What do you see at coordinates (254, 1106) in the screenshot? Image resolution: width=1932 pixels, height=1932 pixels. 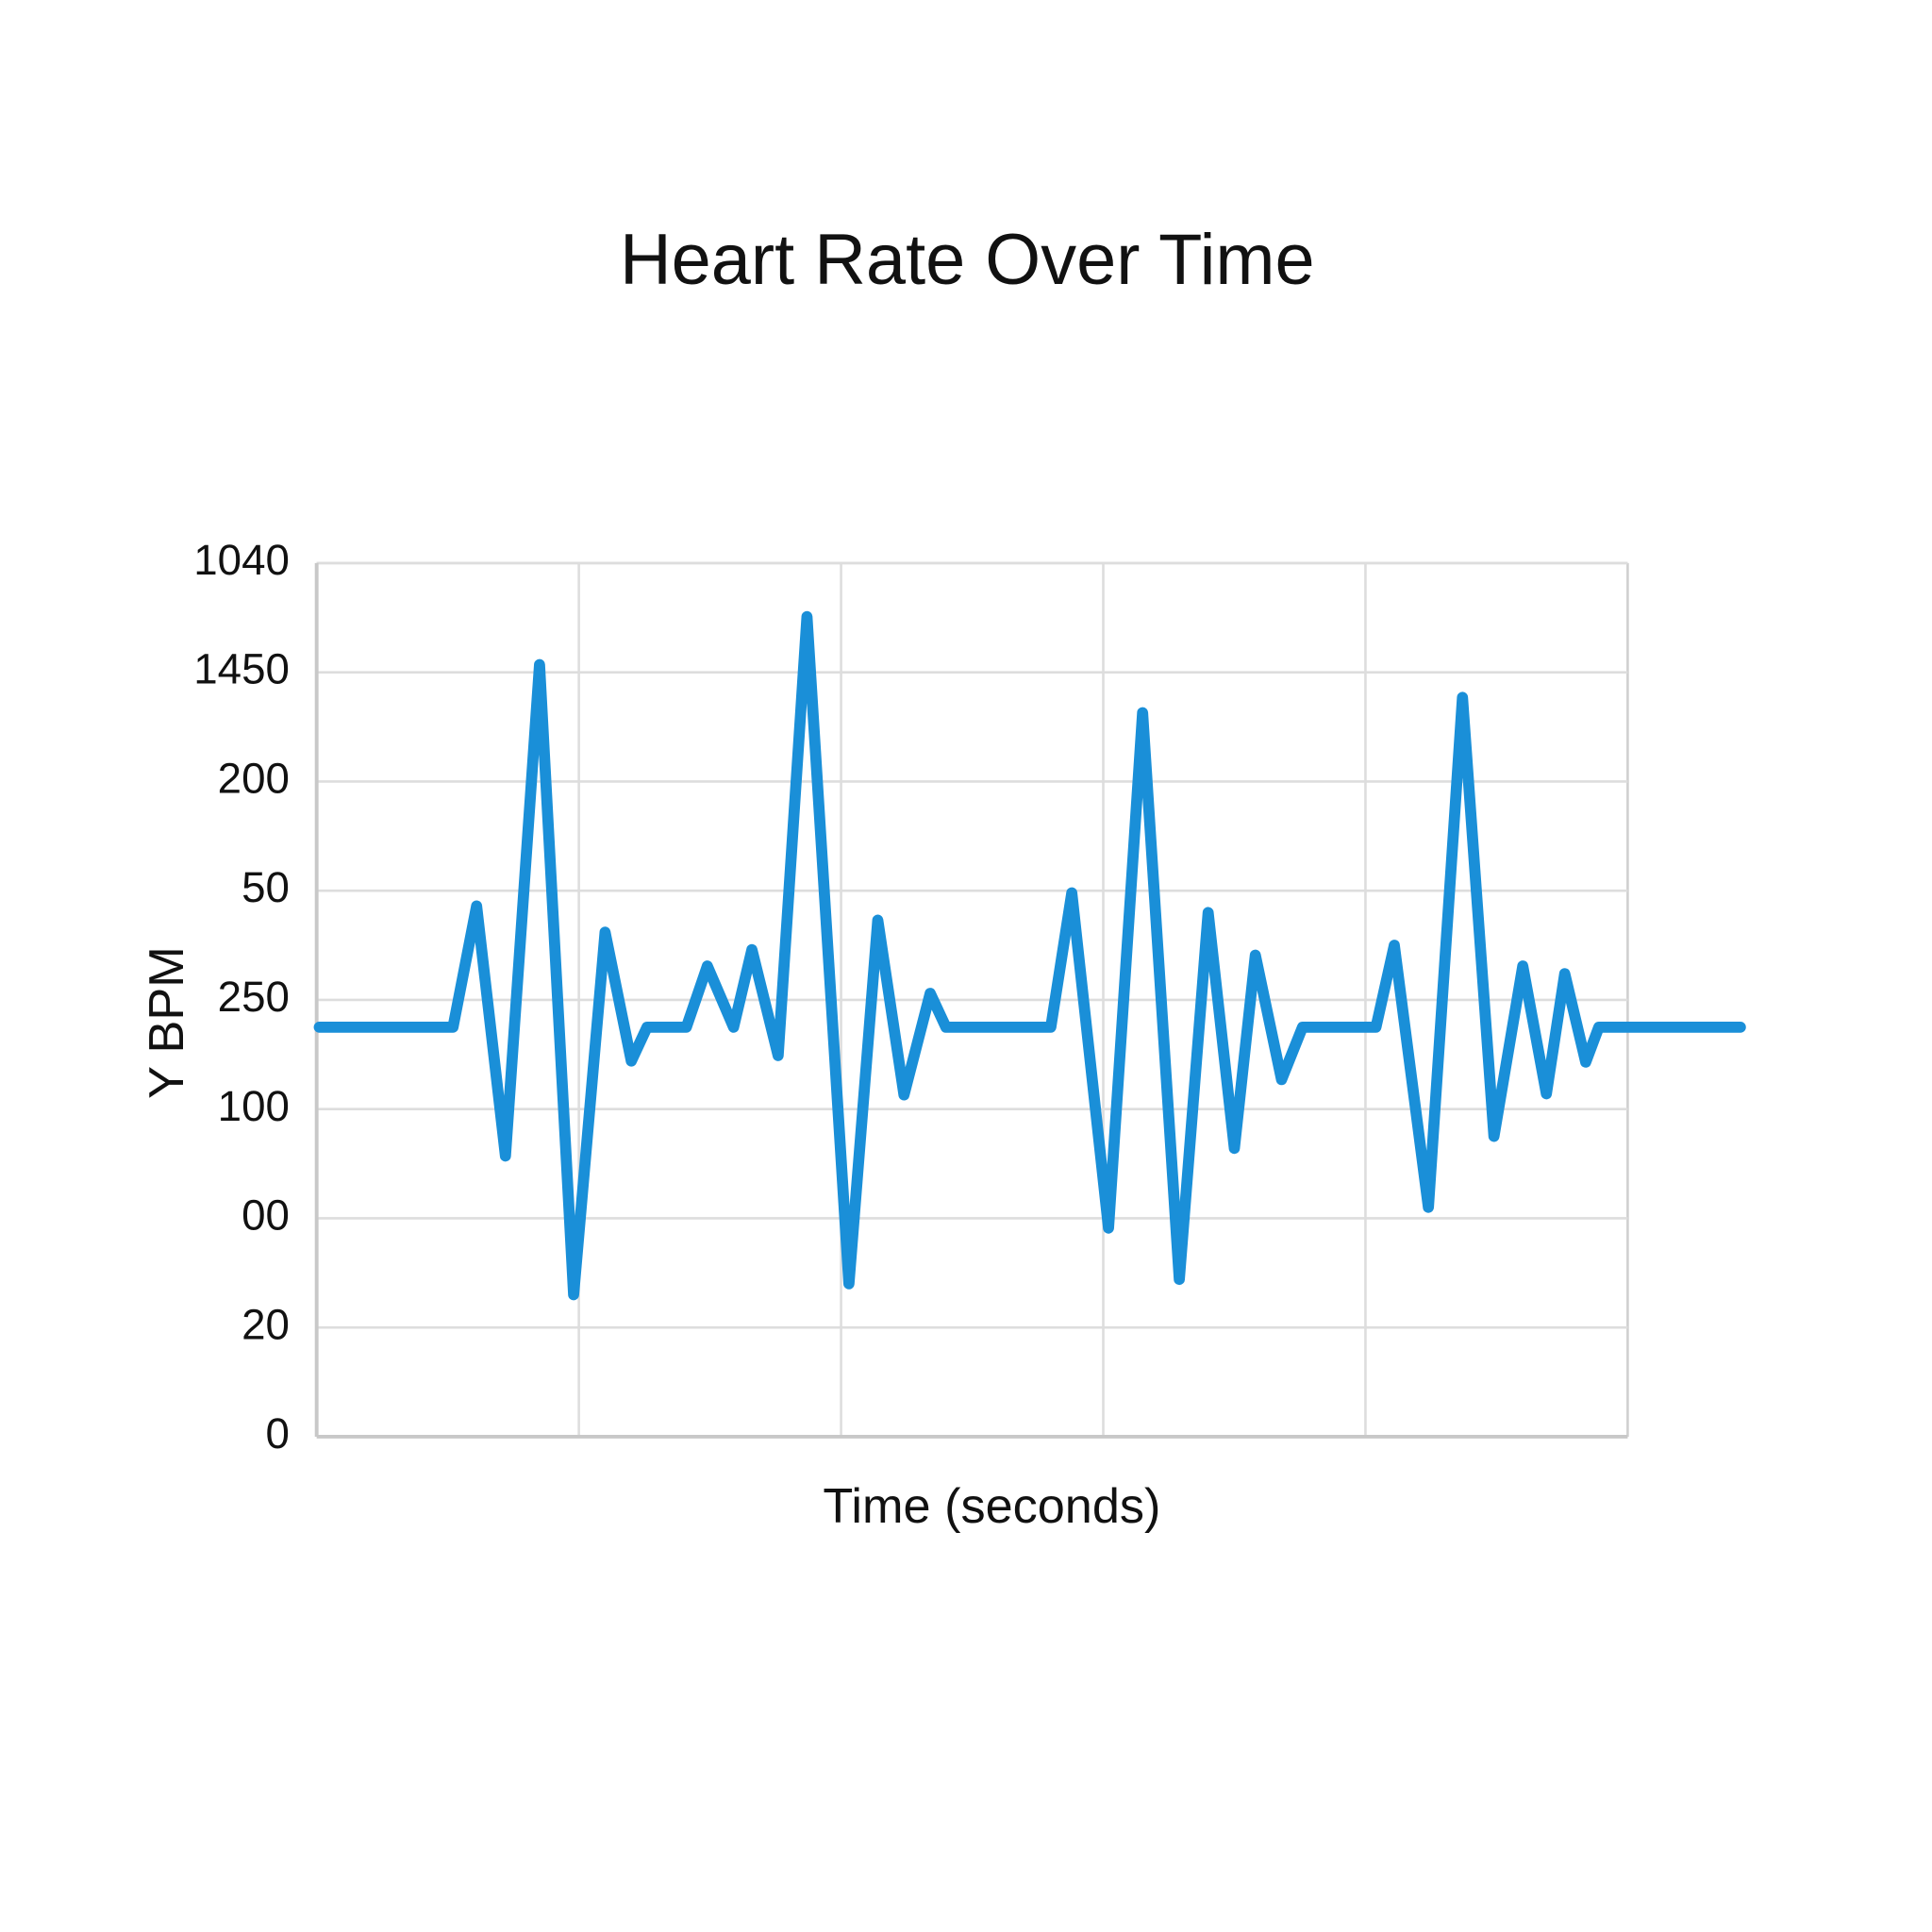 I see `y-tick-label: 100` at bounding box center [254, 1106].